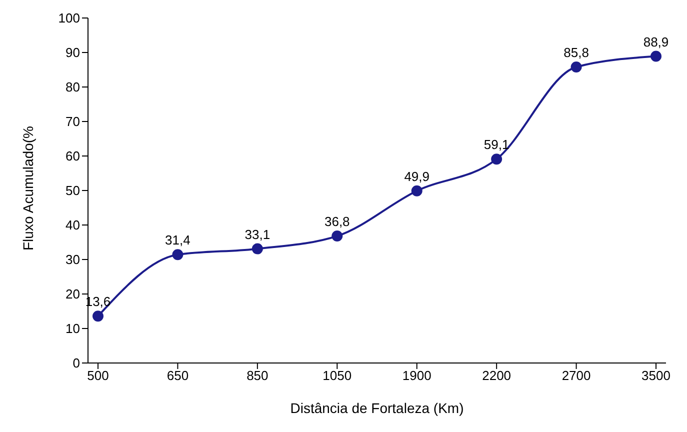 The width and height of the screenshot is (687, 432). I want to click on x-tick-label: 2700, so click(576, 376).